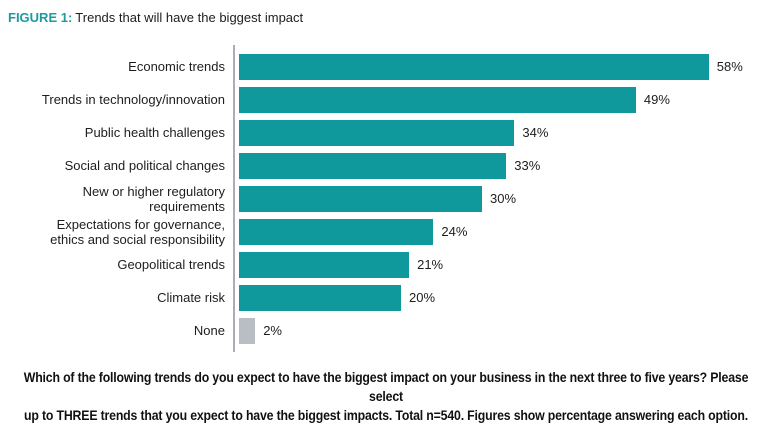 This screenshot has width=771, height=432. What do you see at coordinates (656, 99) in the screenshot?
I see `value-label: 49%` at bounding box center [656, 99].